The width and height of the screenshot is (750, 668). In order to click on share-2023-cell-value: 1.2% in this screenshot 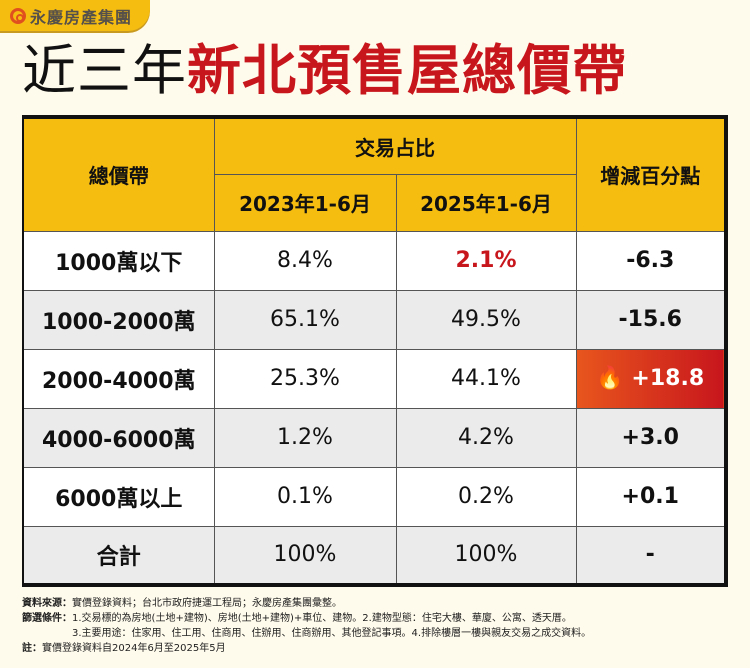, I will do `click(305, 437)`.